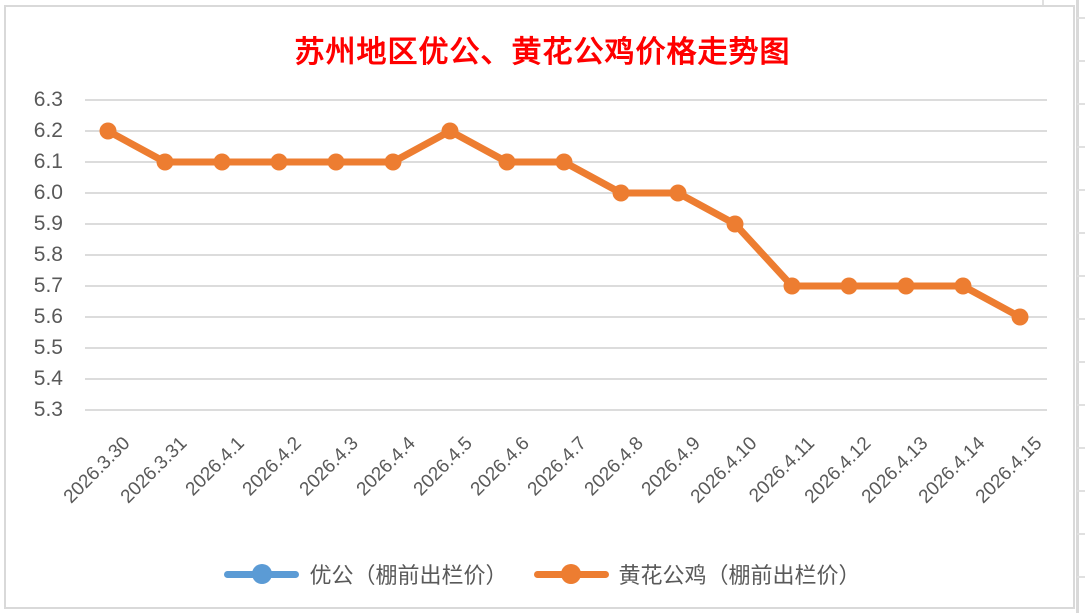 The width and height of the screenshot is (1085, 613). What do you see at coordinates (739, 575) in the screenshot?
I see `legend-label: 黄花公鸡（棚前出栏价）` at bounding box center [739, 575].